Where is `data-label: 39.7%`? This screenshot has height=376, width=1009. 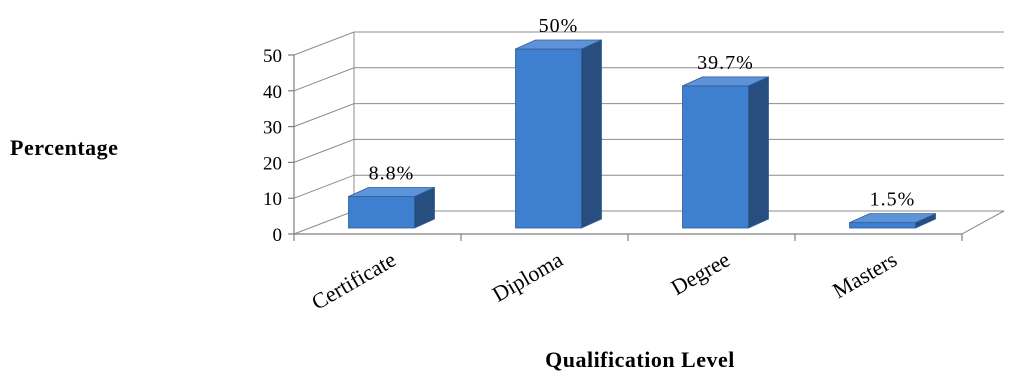 data-label: 39.7% is located at coordinates (725, 63).